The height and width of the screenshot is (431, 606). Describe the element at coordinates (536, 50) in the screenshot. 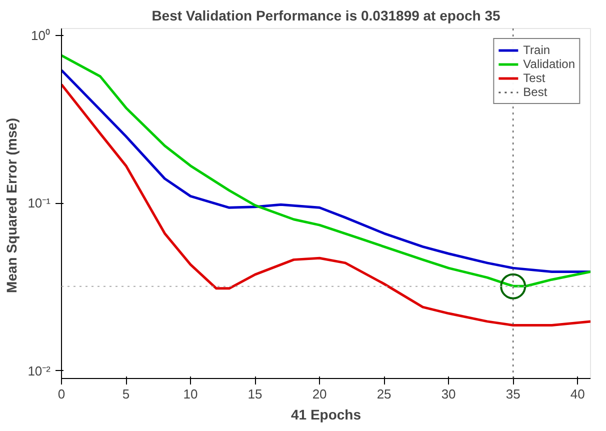

I see `legend-label: Train` at that location.